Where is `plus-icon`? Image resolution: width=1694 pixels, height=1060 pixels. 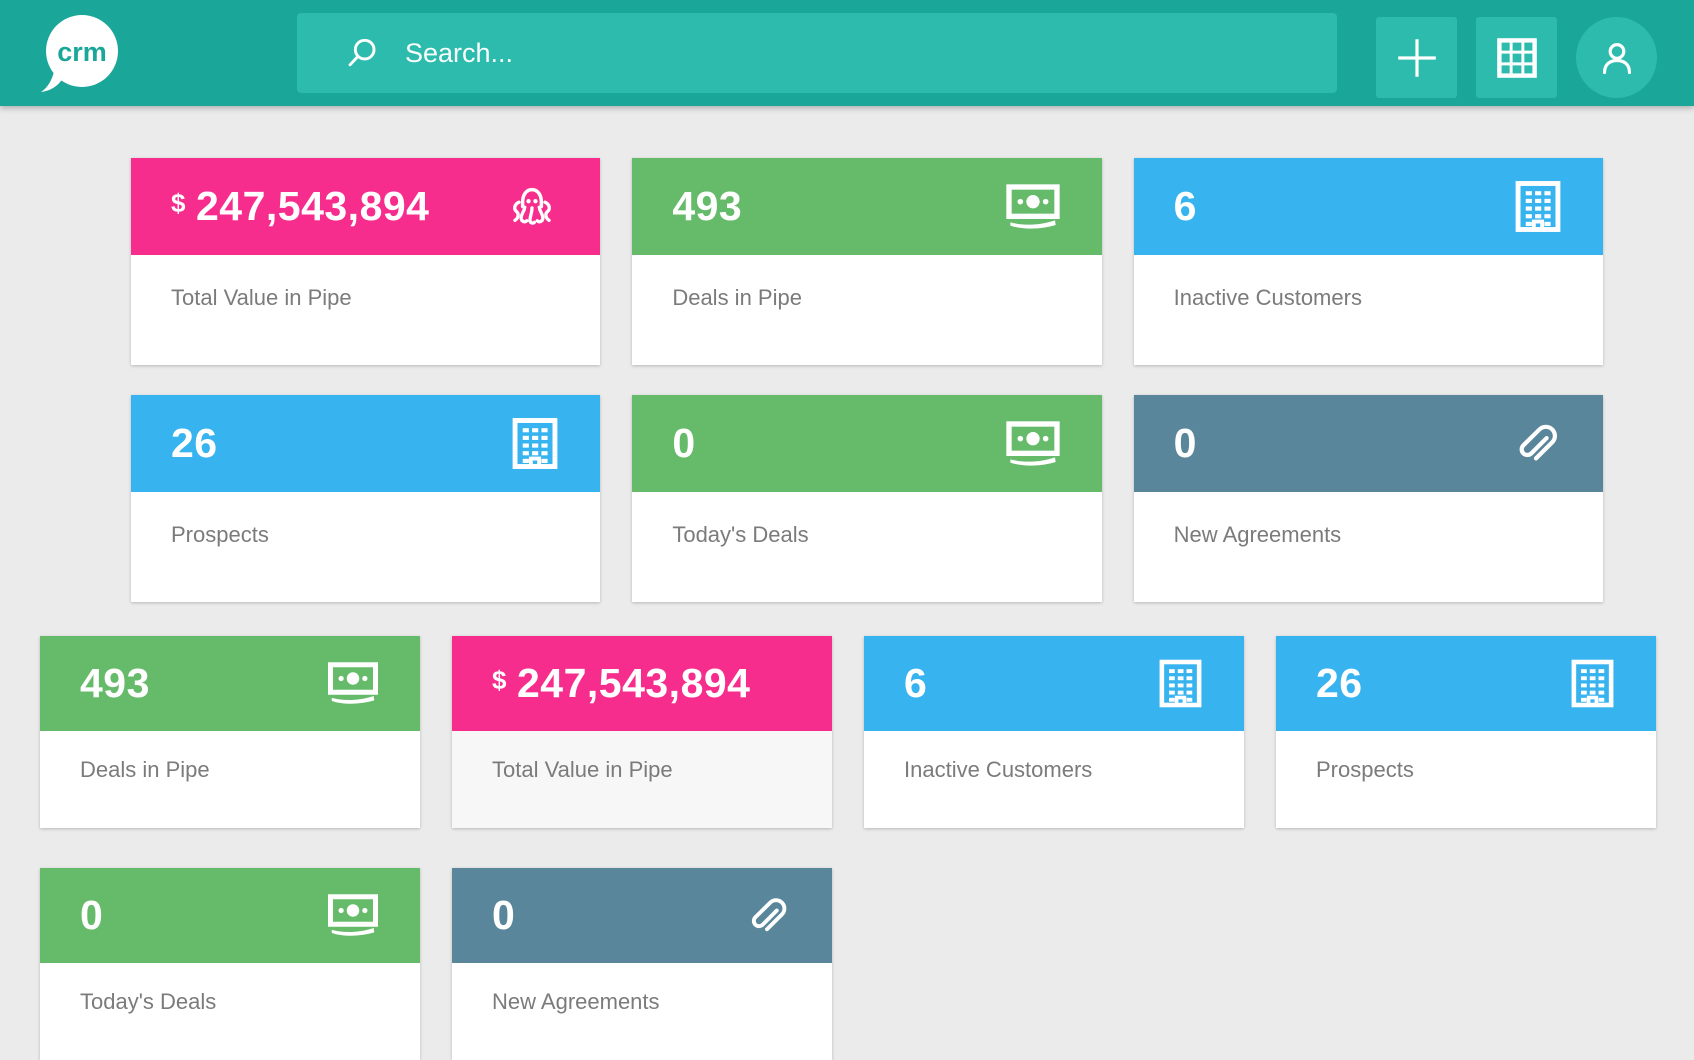
plus-icon is located at coordinates (1417, 58).